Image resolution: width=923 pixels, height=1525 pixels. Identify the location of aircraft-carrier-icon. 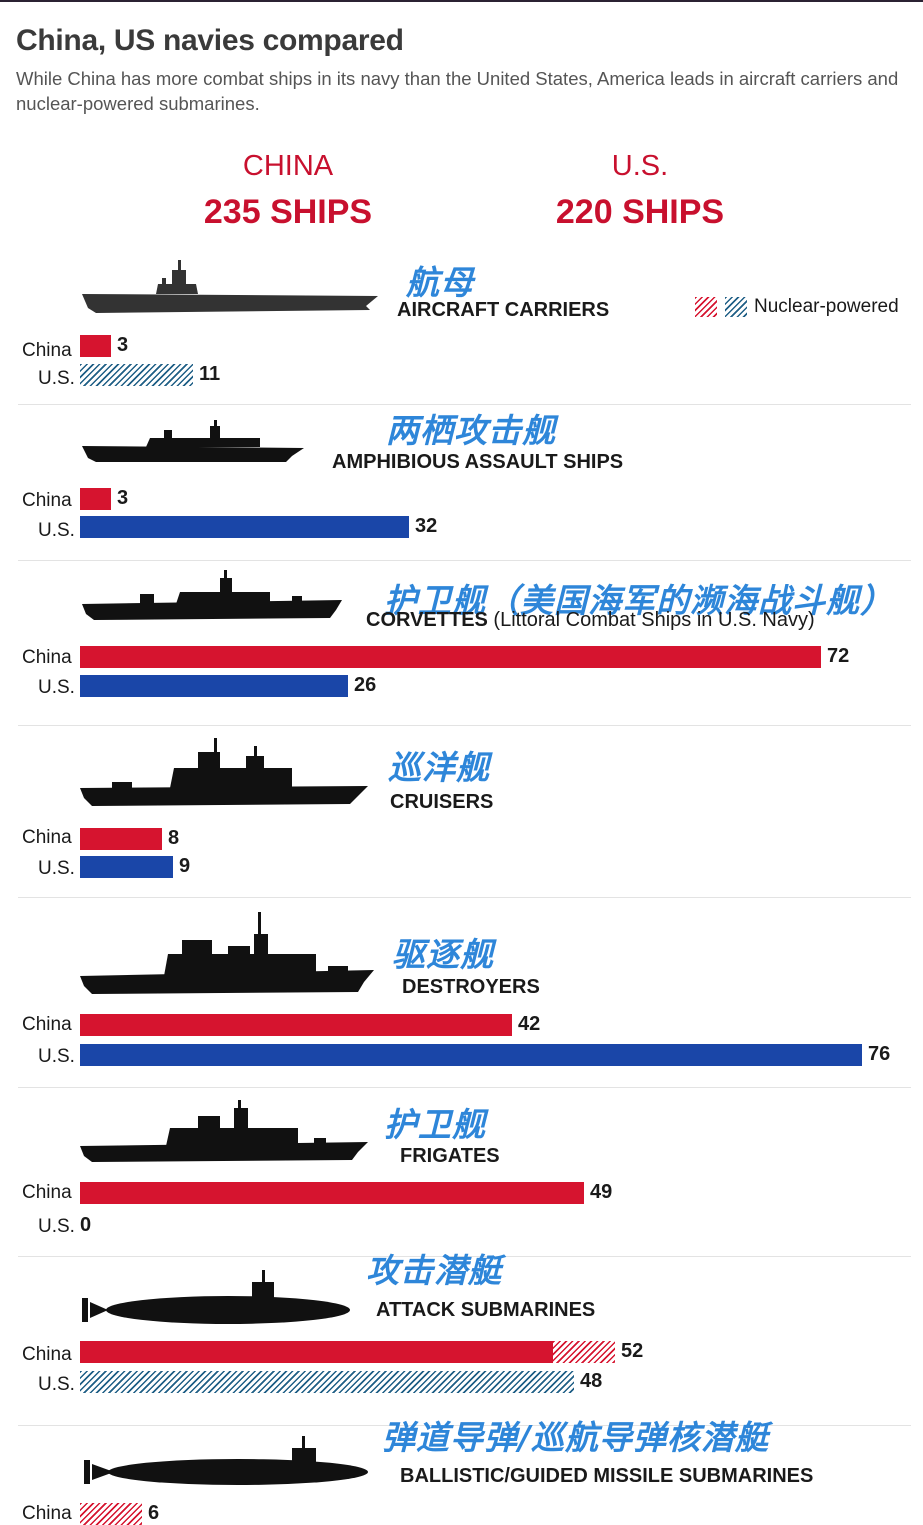
(230, 288).